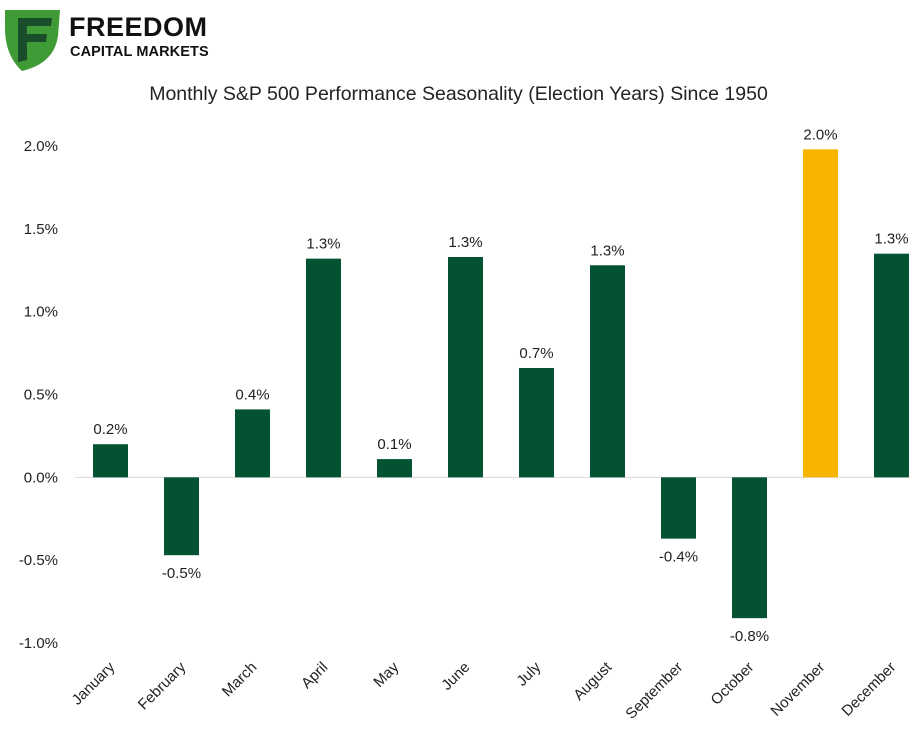 The width and height of the screenshot is (917, 731). Describe the element at coordinates (607, 371) in the screenshot. I see `bar-august` at that location.